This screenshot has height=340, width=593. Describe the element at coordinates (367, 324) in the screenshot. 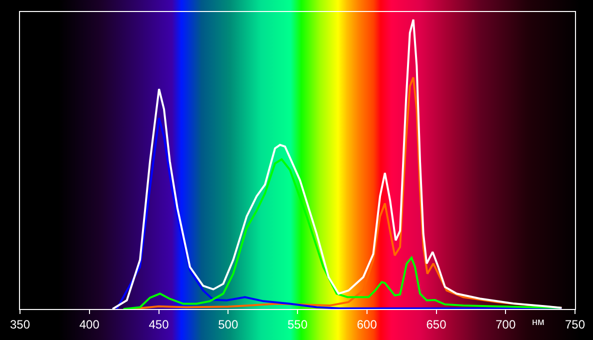

I see `x-tick-label: 600` at that location.